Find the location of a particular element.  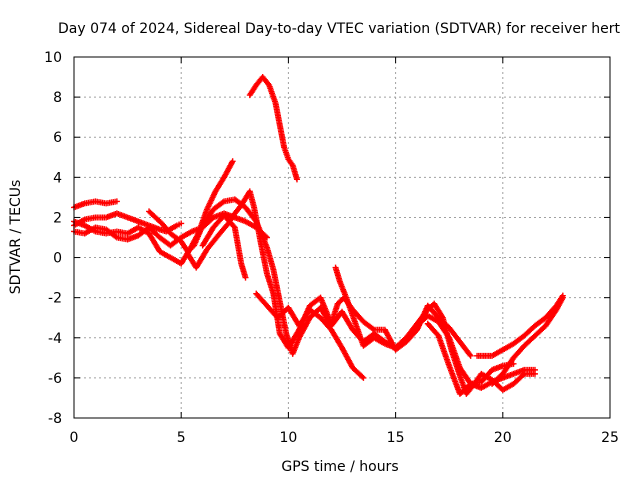

y-tick-label: -6 is located at coordinates (55, 379).